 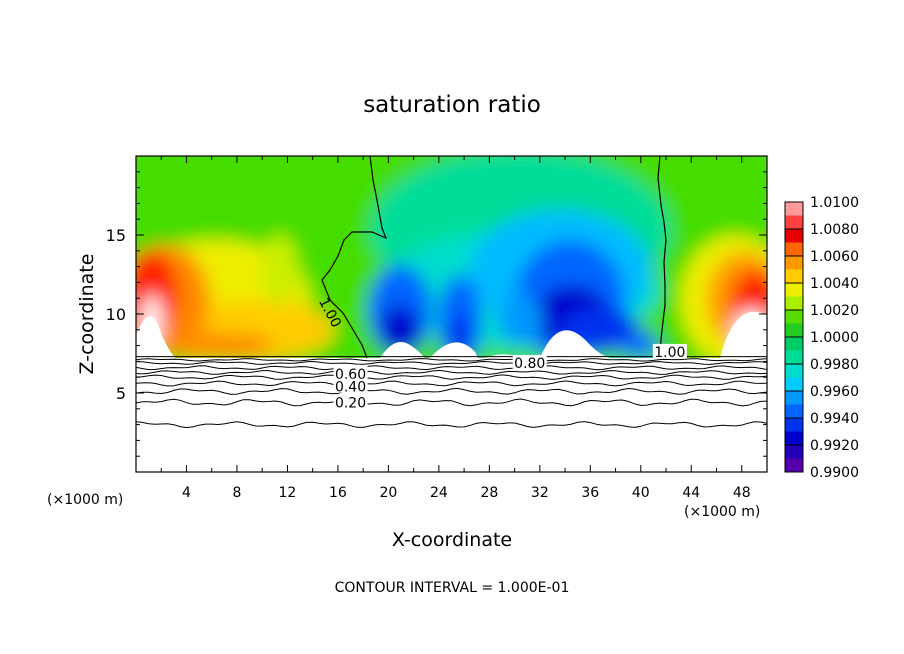 What do you see at coordinates (186, 493) in the screenshot?
I see `x-tick-label: 4` at bounding box center [186, 493].